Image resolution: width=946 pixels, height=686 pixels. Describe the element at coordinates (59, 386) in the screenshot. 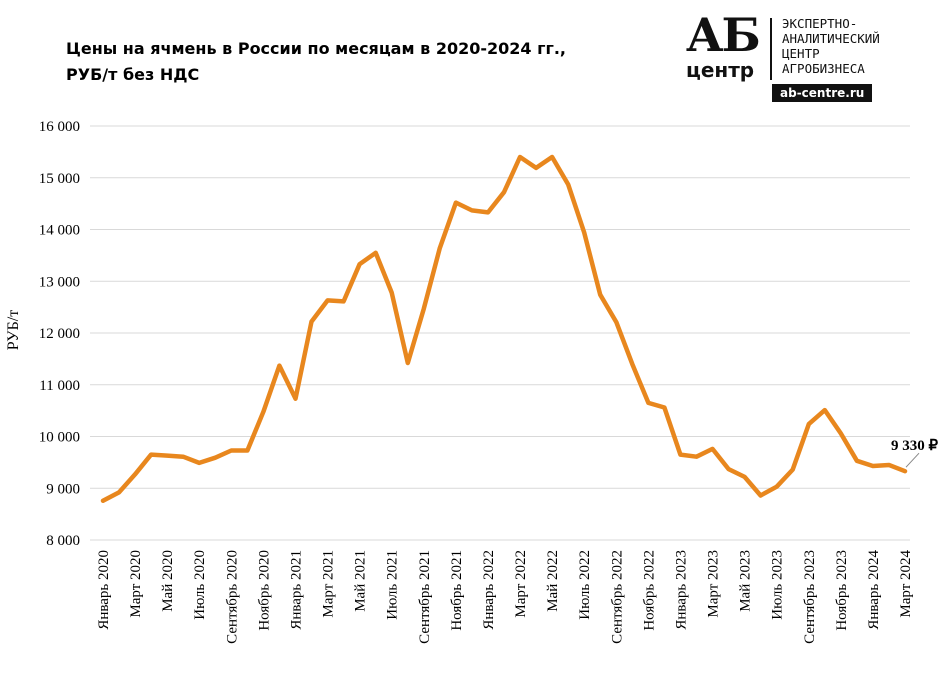

I see `y-tick-label: 11 000` at that location.